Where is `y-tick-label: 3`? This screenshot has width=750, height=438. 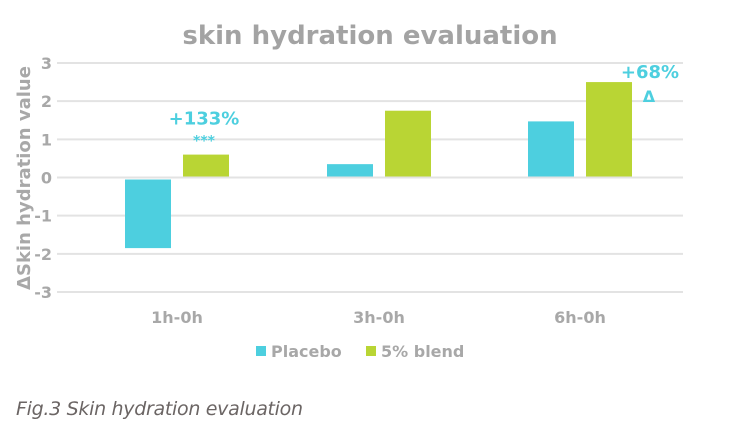 y-tick-label: 3 is located at coordinates (46, 63).